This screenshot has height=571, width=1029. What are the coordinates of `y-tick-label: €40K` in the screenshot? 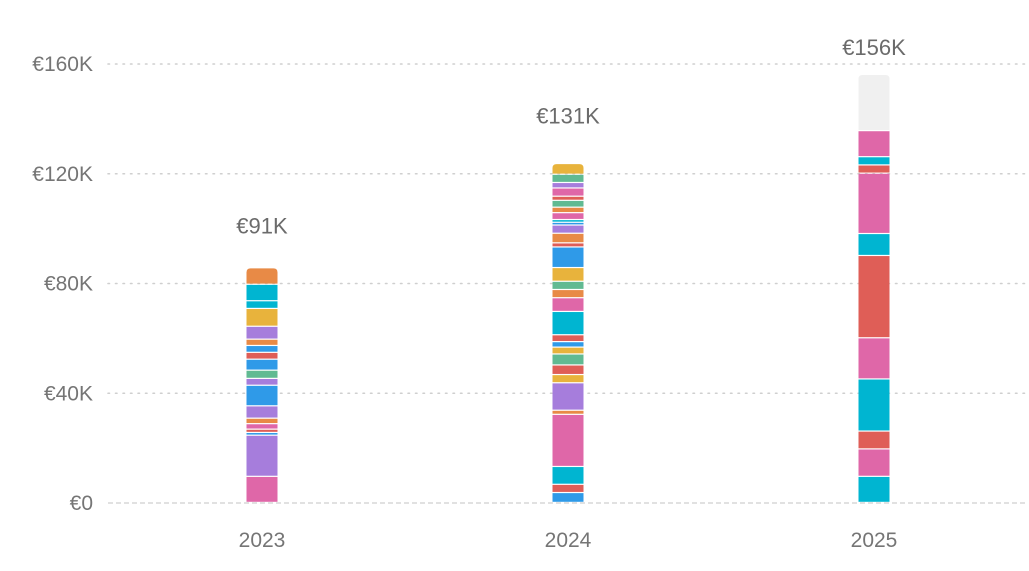 It's located at (68, 393).